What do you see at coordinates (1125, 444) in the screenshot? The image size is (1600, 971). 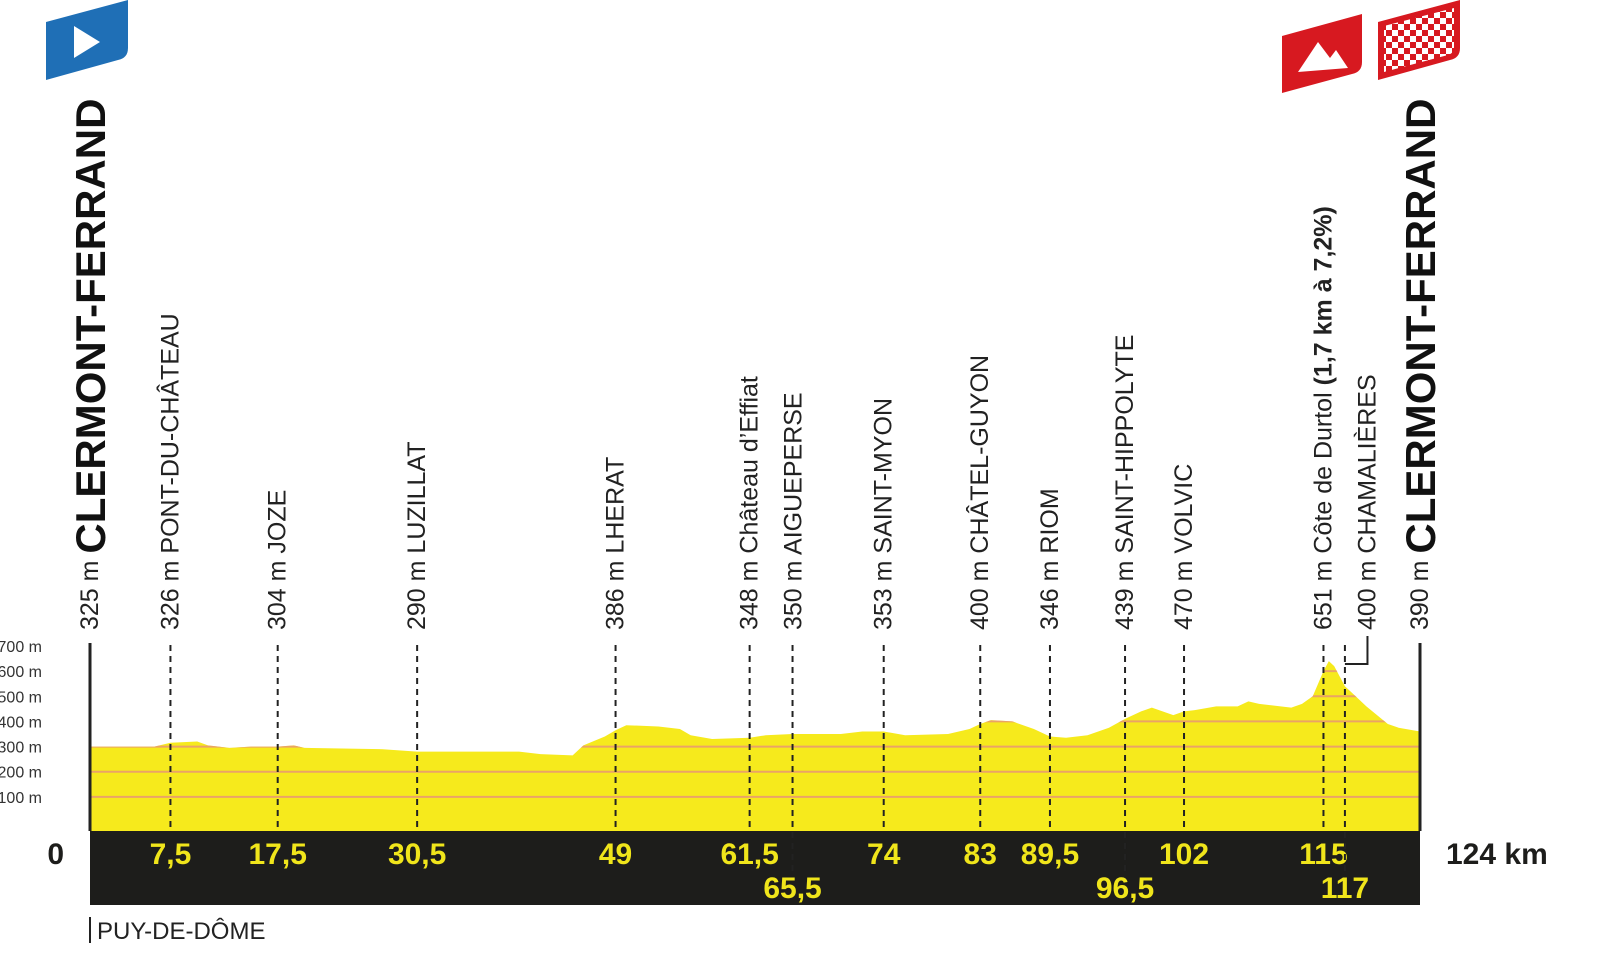 I see `waypoint-name: SAINT-HIPPOLYTE` at bounding box center [1125, 444].